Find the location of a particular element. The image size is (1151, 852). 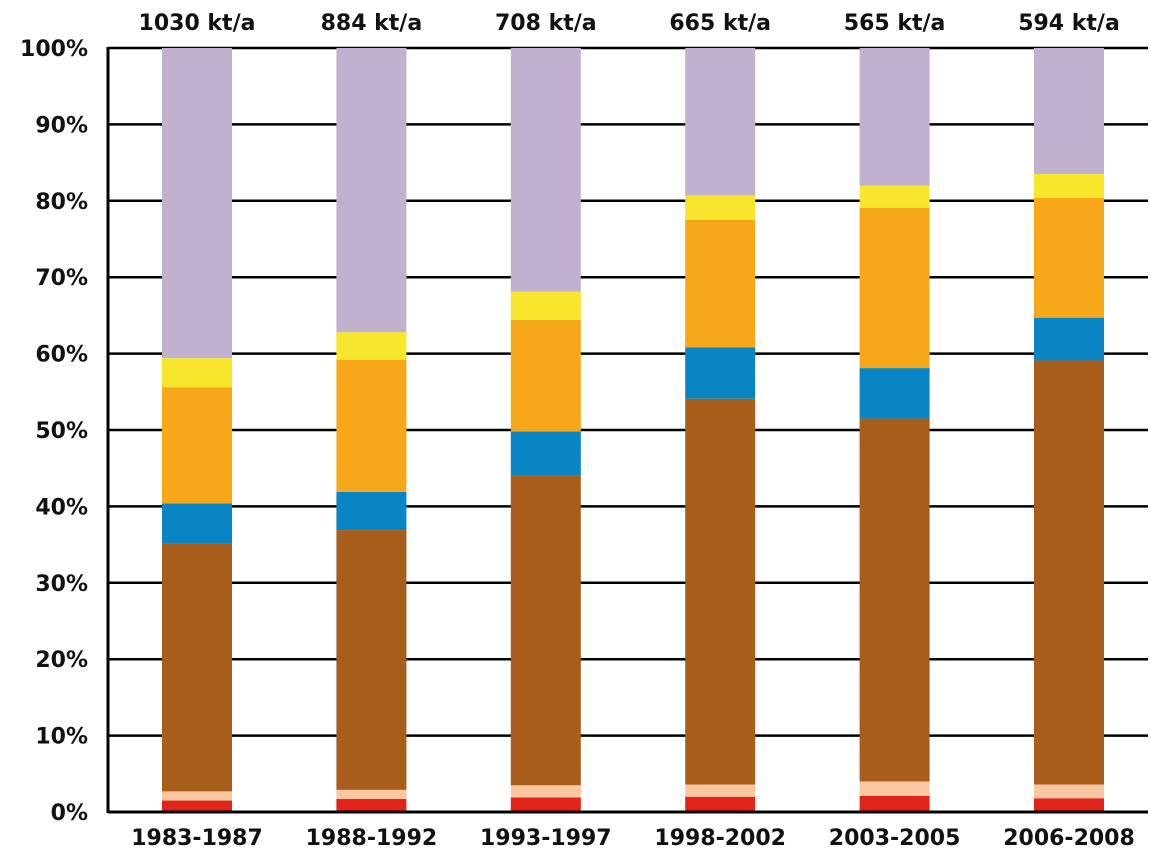

bar-total-label: 665 kt/a is located at coordinates (720, 23).